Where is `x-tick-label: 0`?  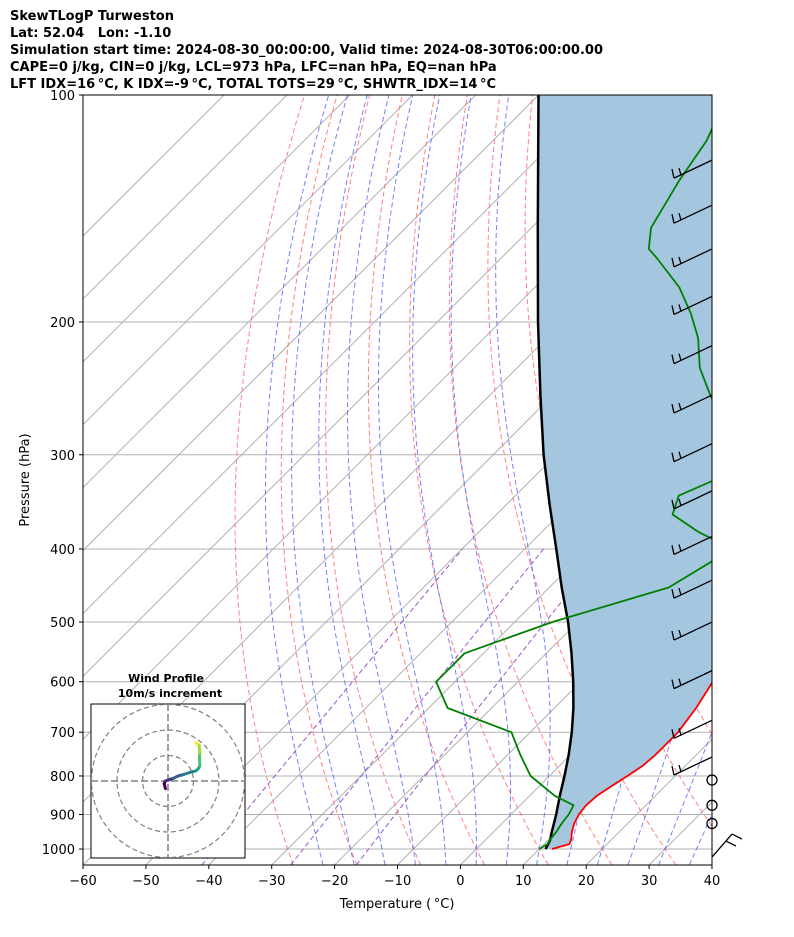
x-tick-label: 0 is located at coordinates (460, 881).